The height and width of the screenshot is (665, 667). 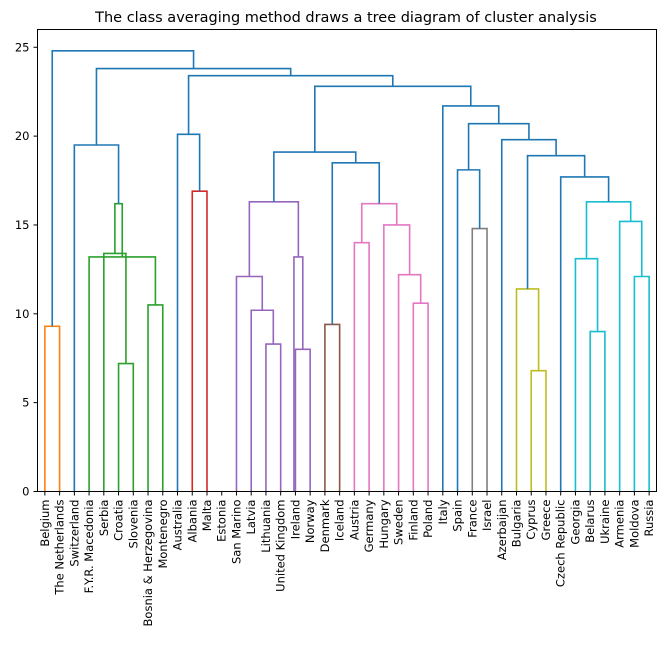 I want to click on leaf-label: F.Y.R. Macedonia, so click(x=89, y=547).